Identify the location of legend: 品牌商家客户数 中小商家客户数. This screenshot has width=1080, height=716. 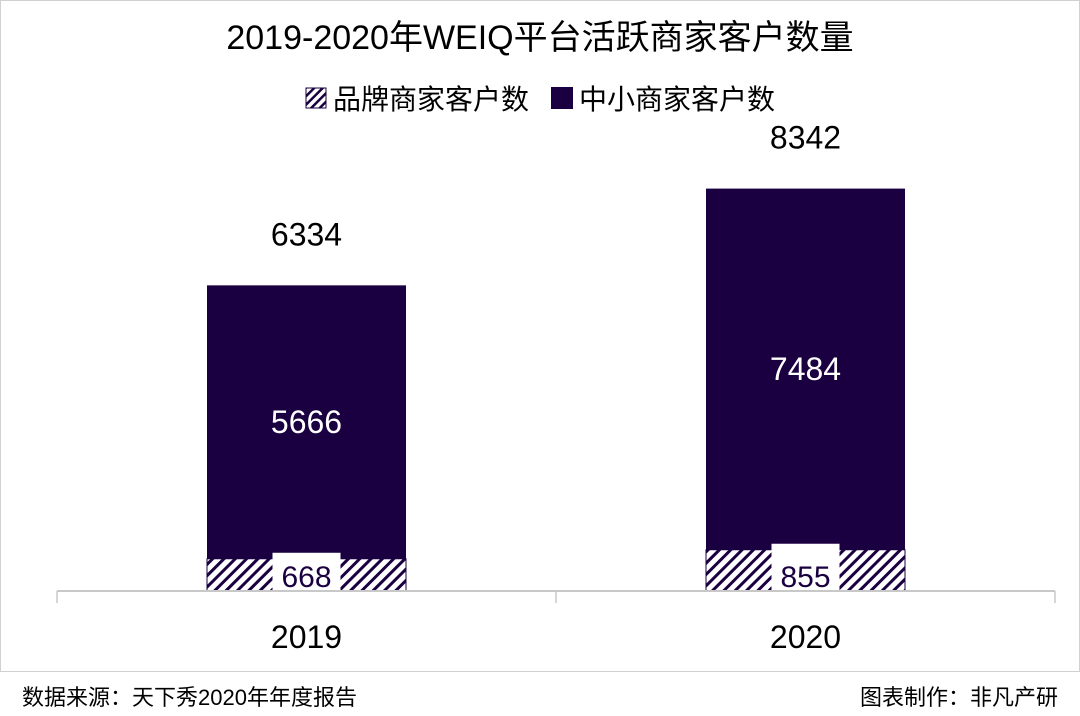
(540, 98).